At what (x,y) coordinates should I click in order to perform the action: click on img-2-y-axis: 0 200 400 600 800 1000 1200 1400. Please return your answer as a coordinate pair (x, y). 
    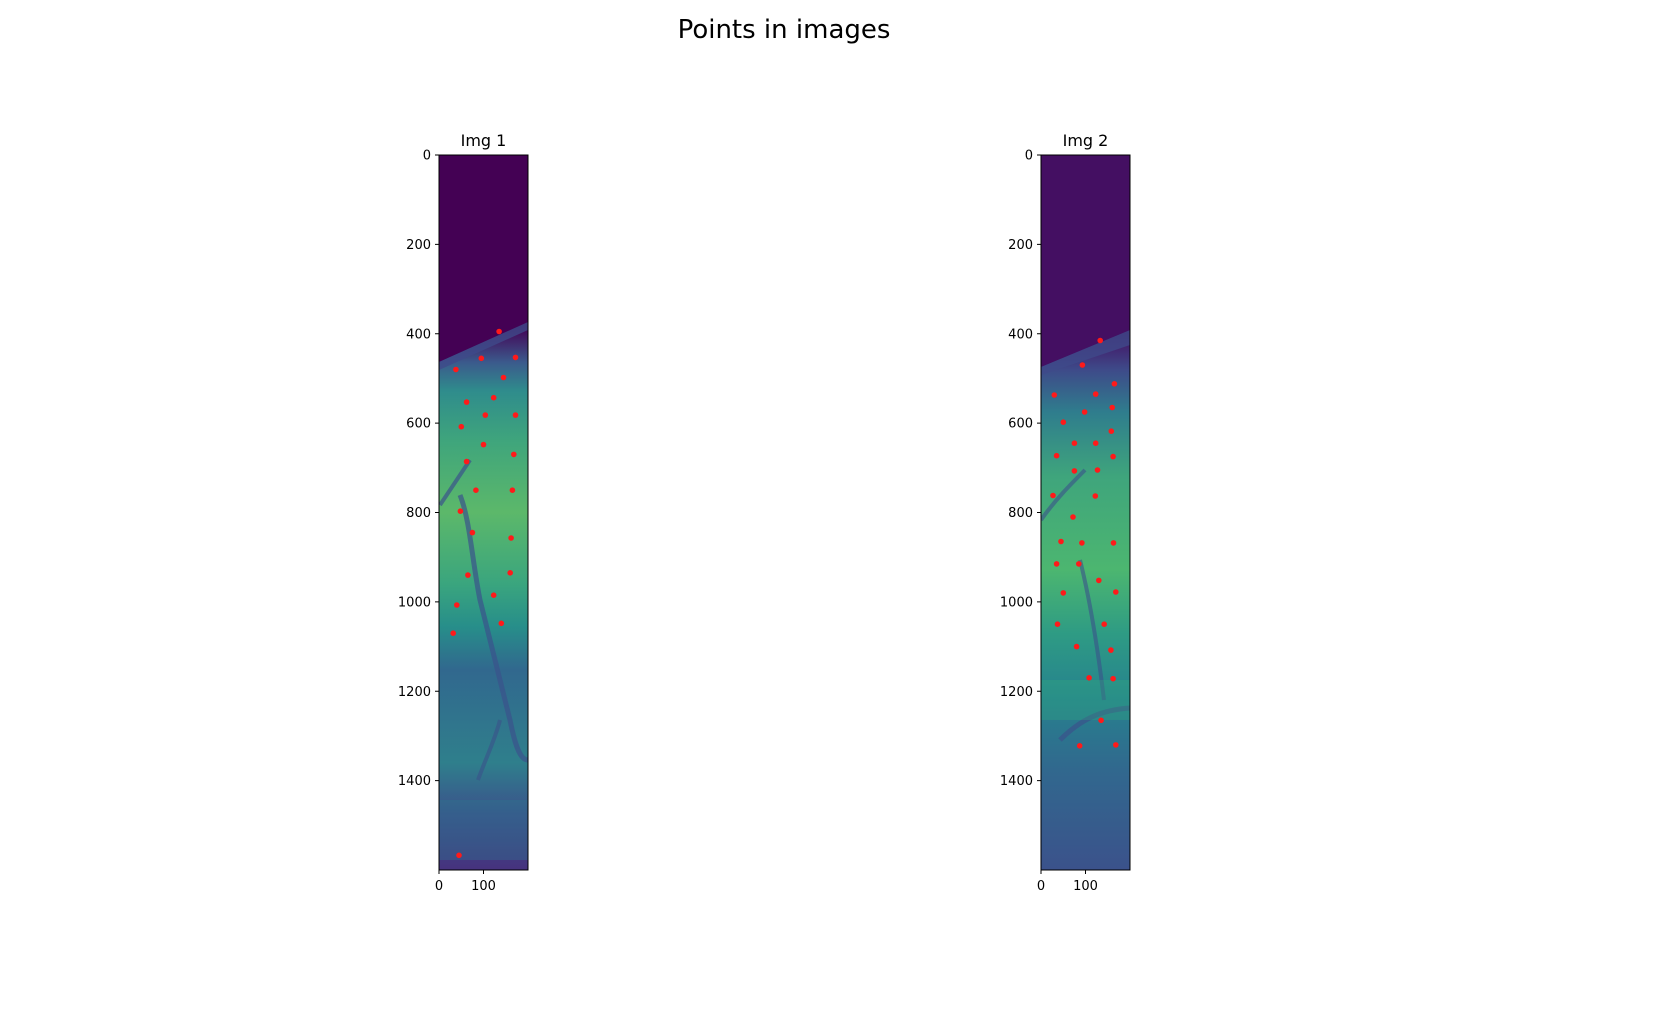
    Looking at the image, I should click on (1020, 469).